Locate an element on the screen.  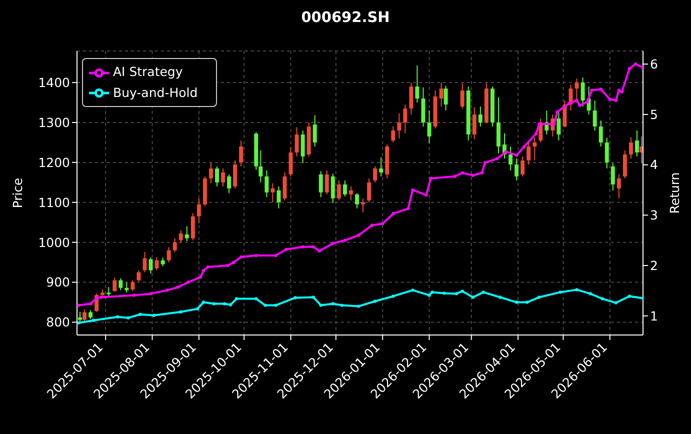
y-tick-label: 1300 is located at coordinates (54, 122).